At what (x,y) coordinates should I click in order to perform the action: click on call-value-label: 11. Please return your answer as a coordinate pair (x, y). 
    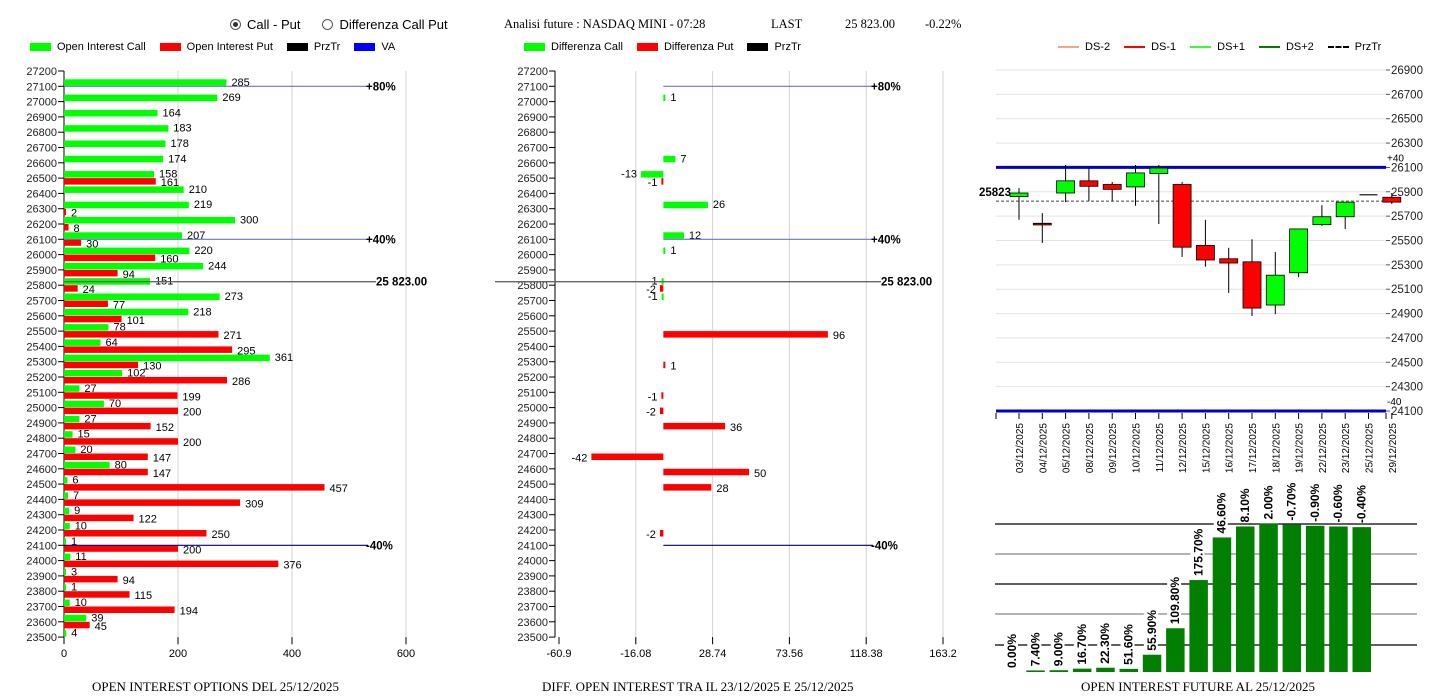
    Looking at the image, I should click on (80, 557).